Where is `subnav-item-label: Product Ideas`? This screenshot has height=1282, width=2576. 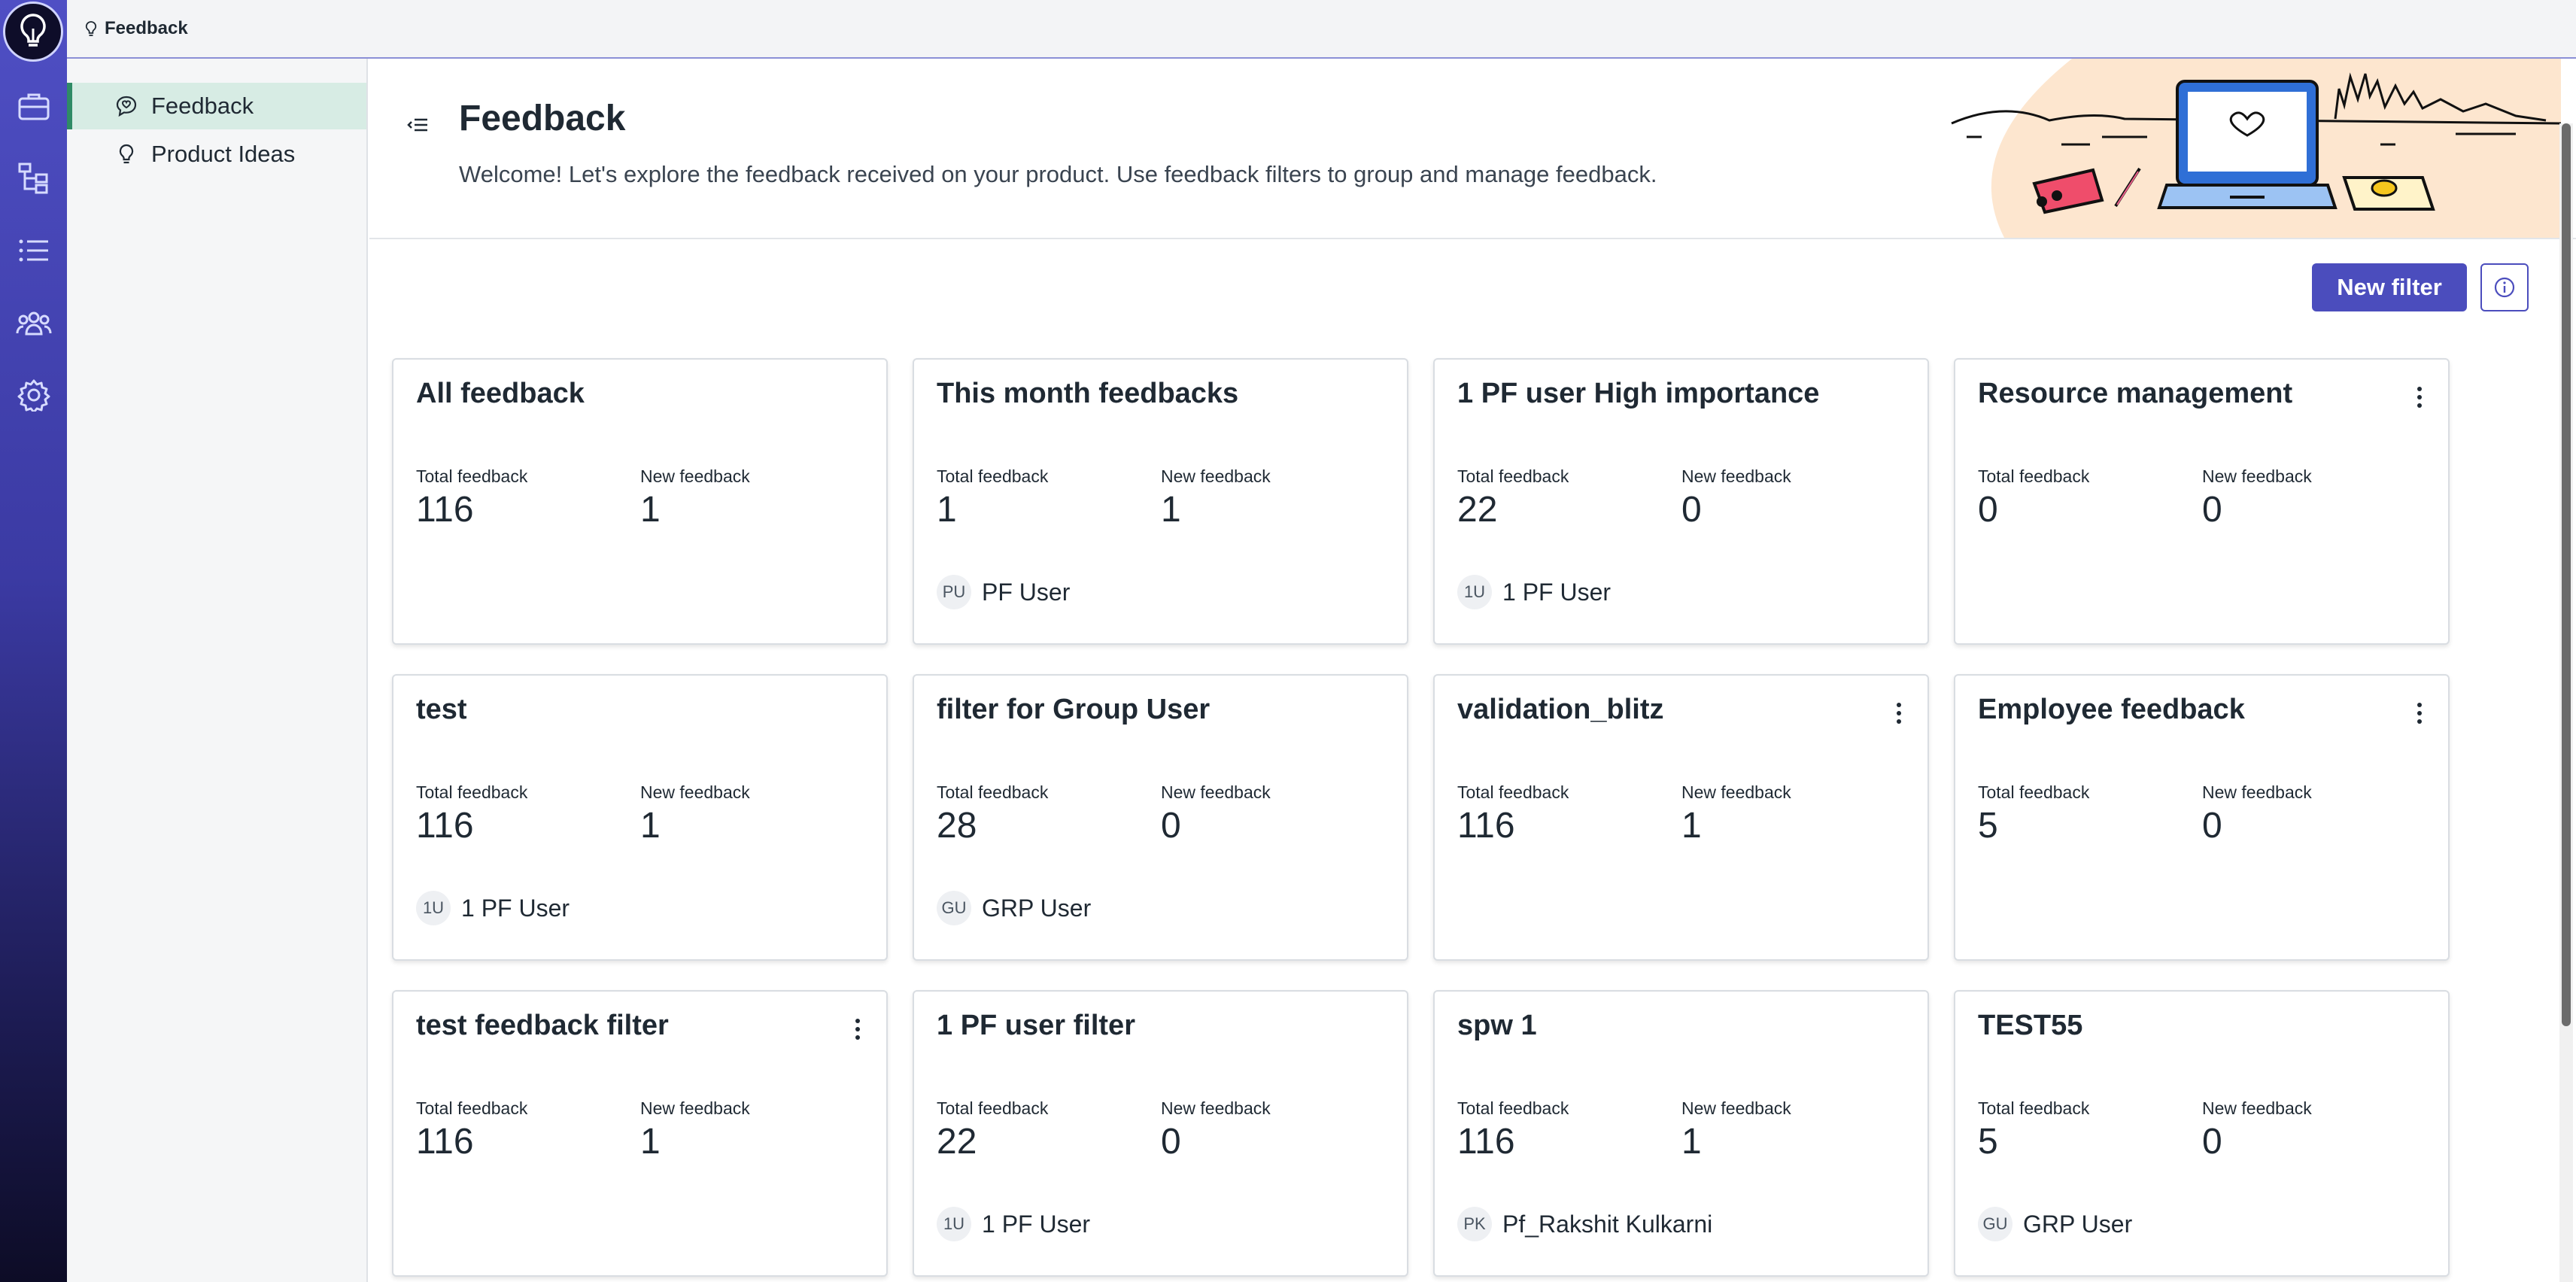 subnav-item-label: Product Ideas is located at coordinates (224, 154).